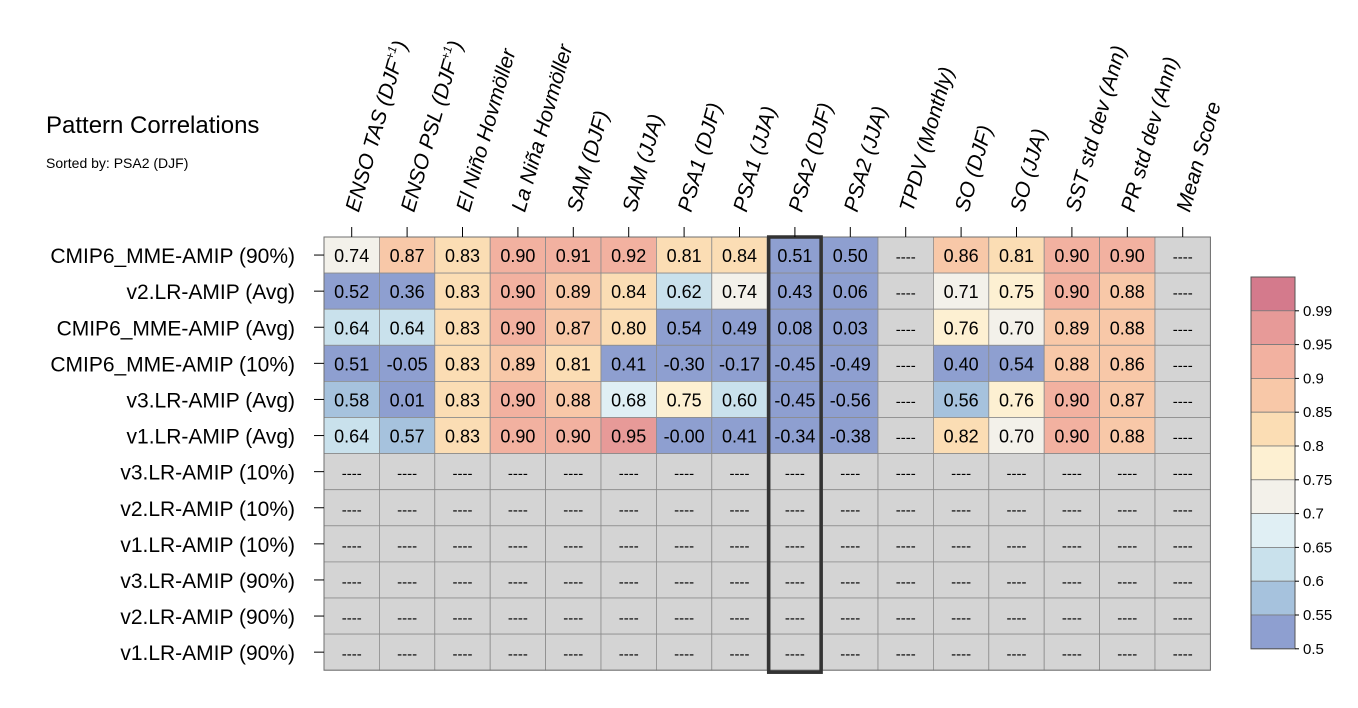 The width and height of the screenshot is (1358, 708). I want to click on row-label: CMIP6_MME-AMIP (10%), so click(172, 364).